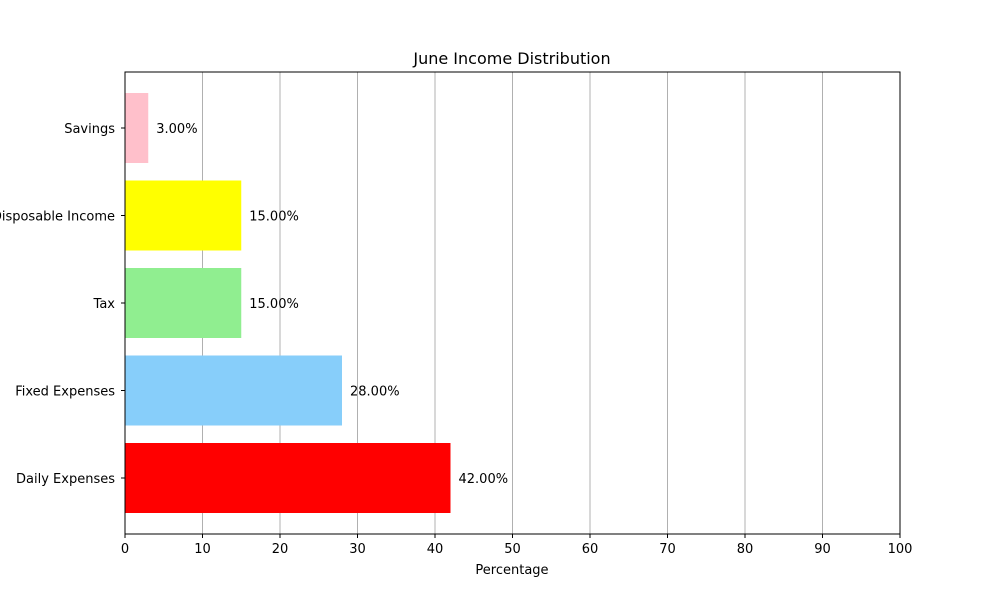  What do you see at coordinates (57, 217) in the screenshot?
I see `y-tick-label: Disposable Income` at bounding box center [57, 217].